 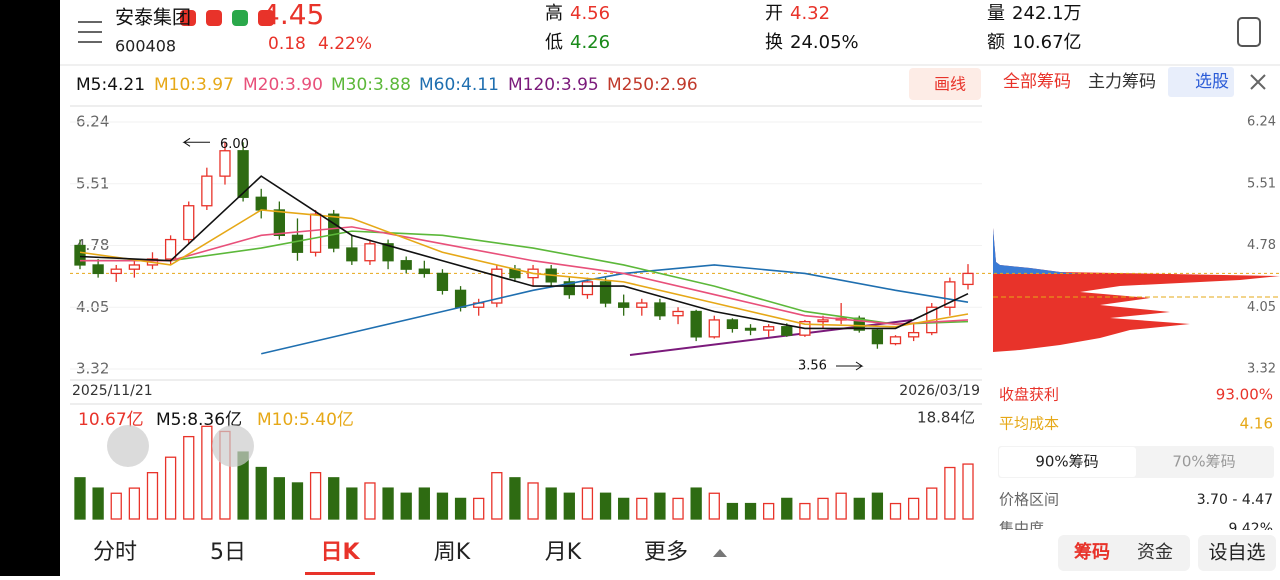 I want to click on volume-legend: M5:8.36亿, so click(x=199, y=420).